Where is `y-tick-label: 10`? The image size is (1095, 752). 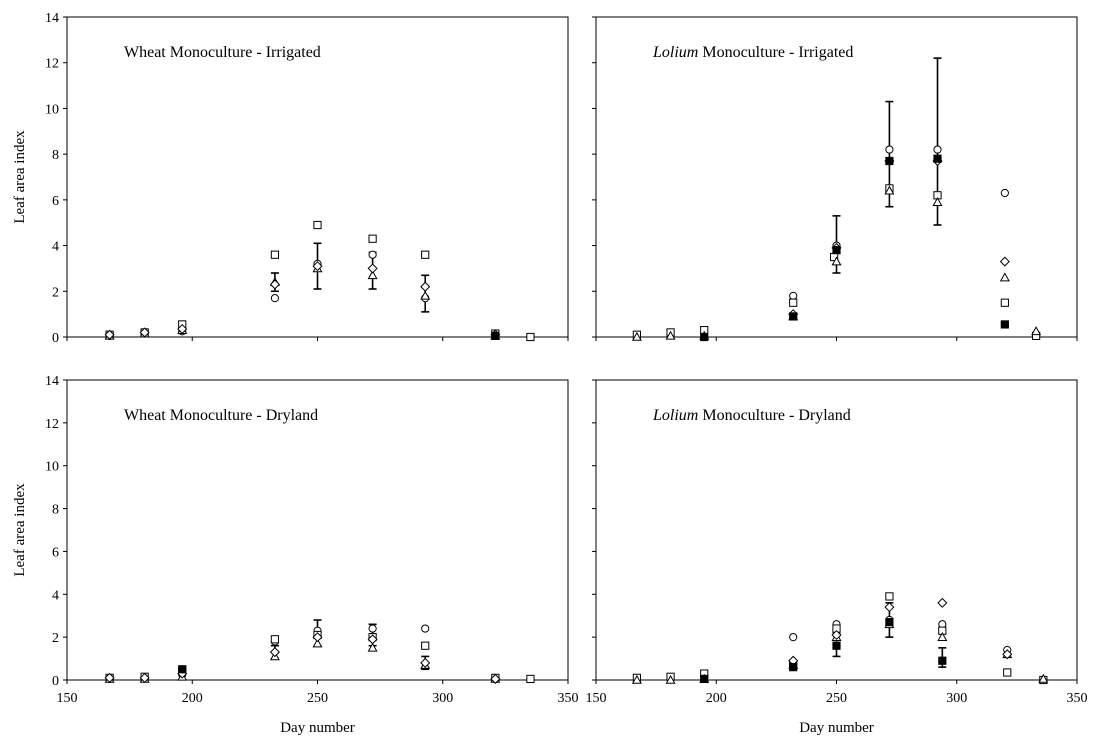
y-tick-label: 10 is located at coordinates (52, 109).